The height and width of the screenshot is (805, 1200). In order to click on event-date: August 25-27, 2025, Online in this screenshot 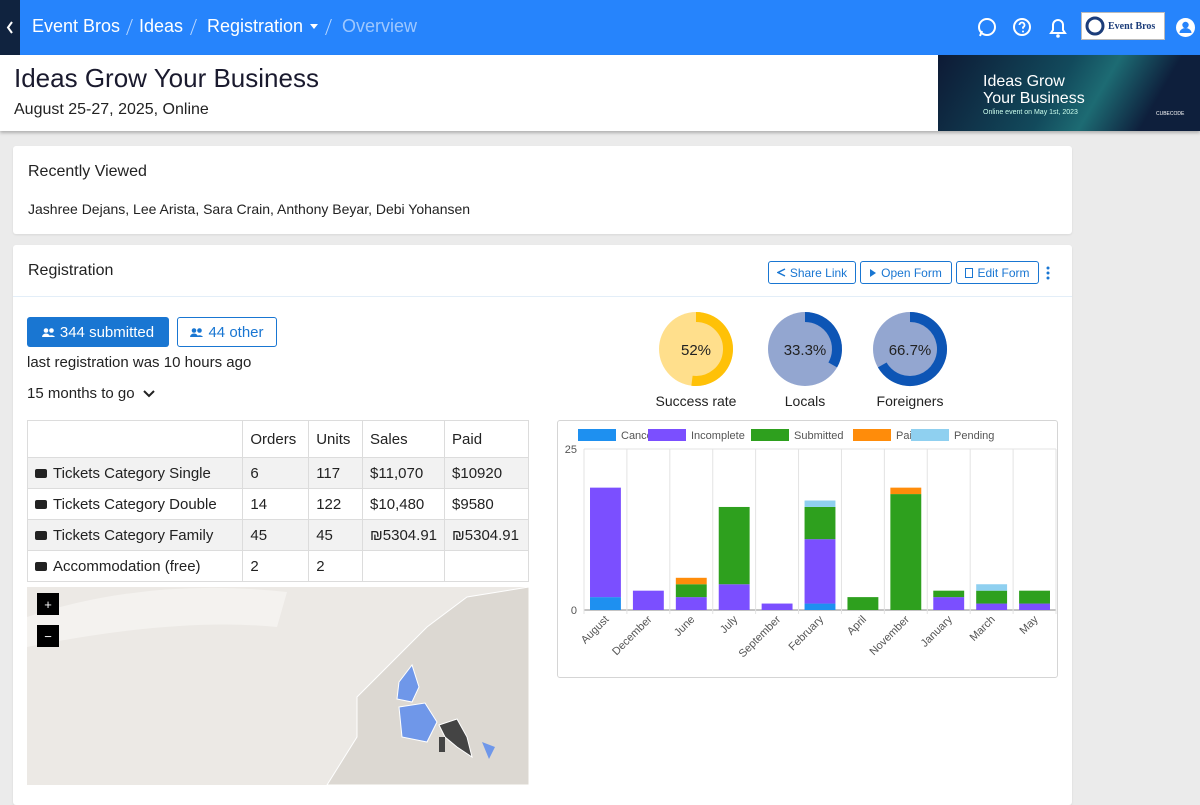, I will do `click(111, 109)`.